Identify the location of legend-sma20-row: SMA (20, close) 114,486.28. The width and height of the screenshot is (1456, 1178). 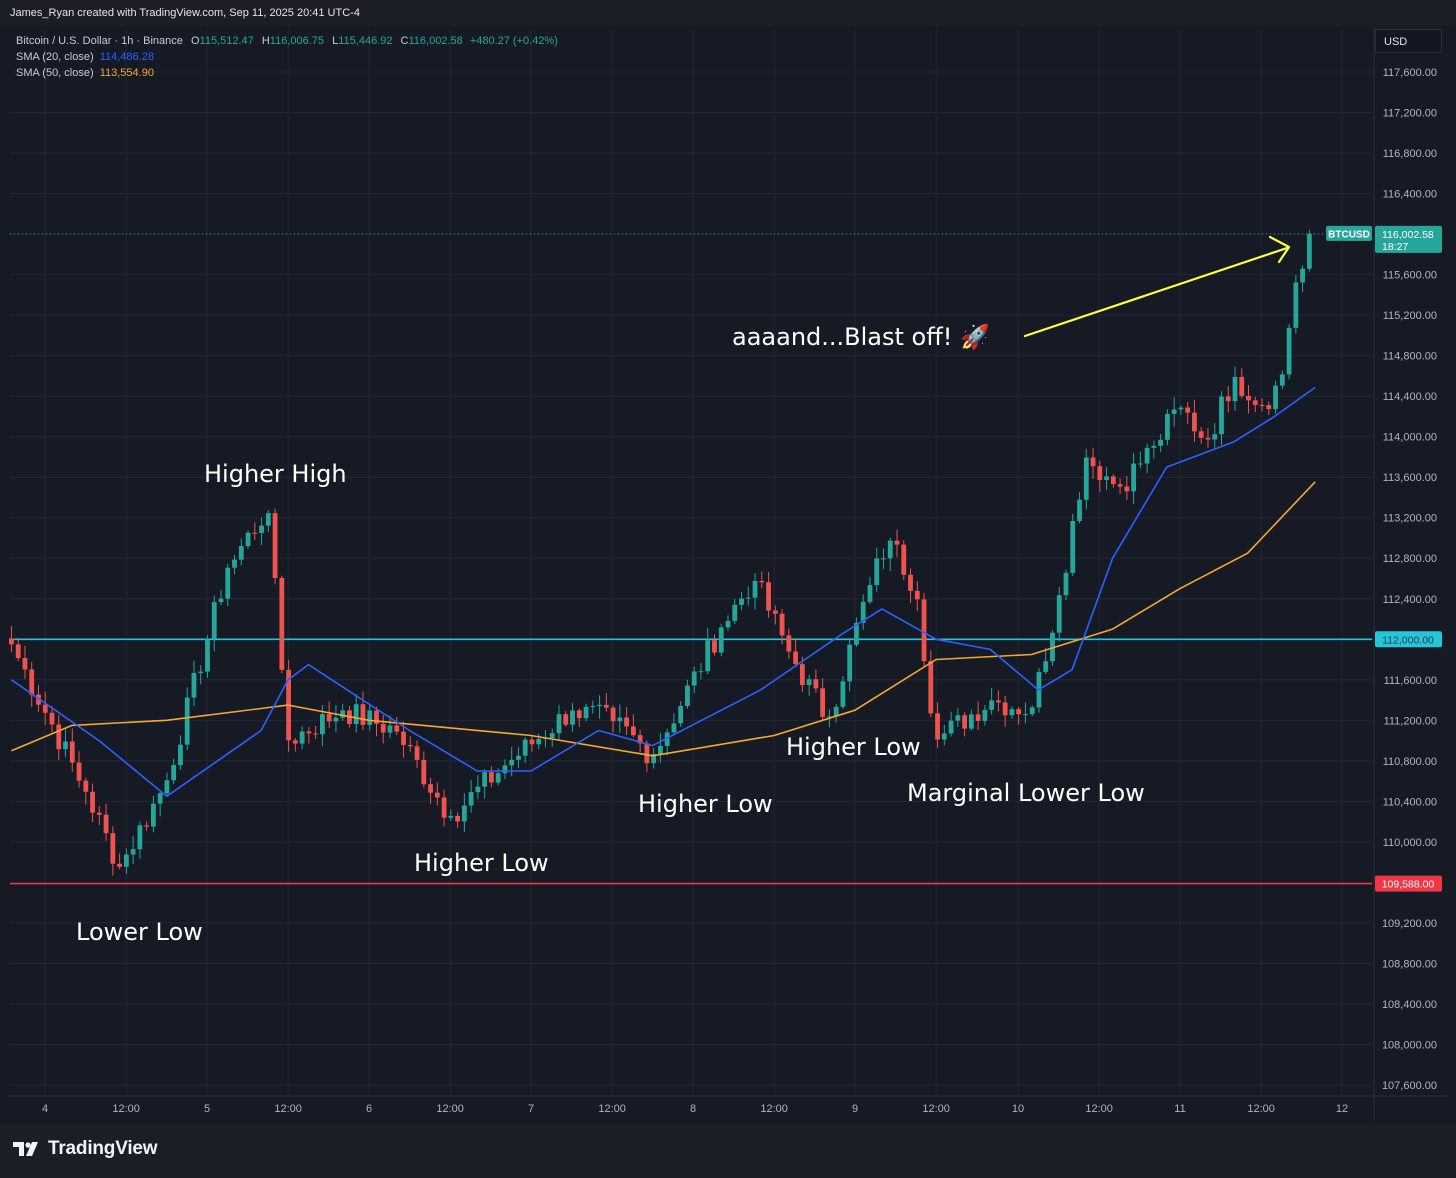
(287, 57).